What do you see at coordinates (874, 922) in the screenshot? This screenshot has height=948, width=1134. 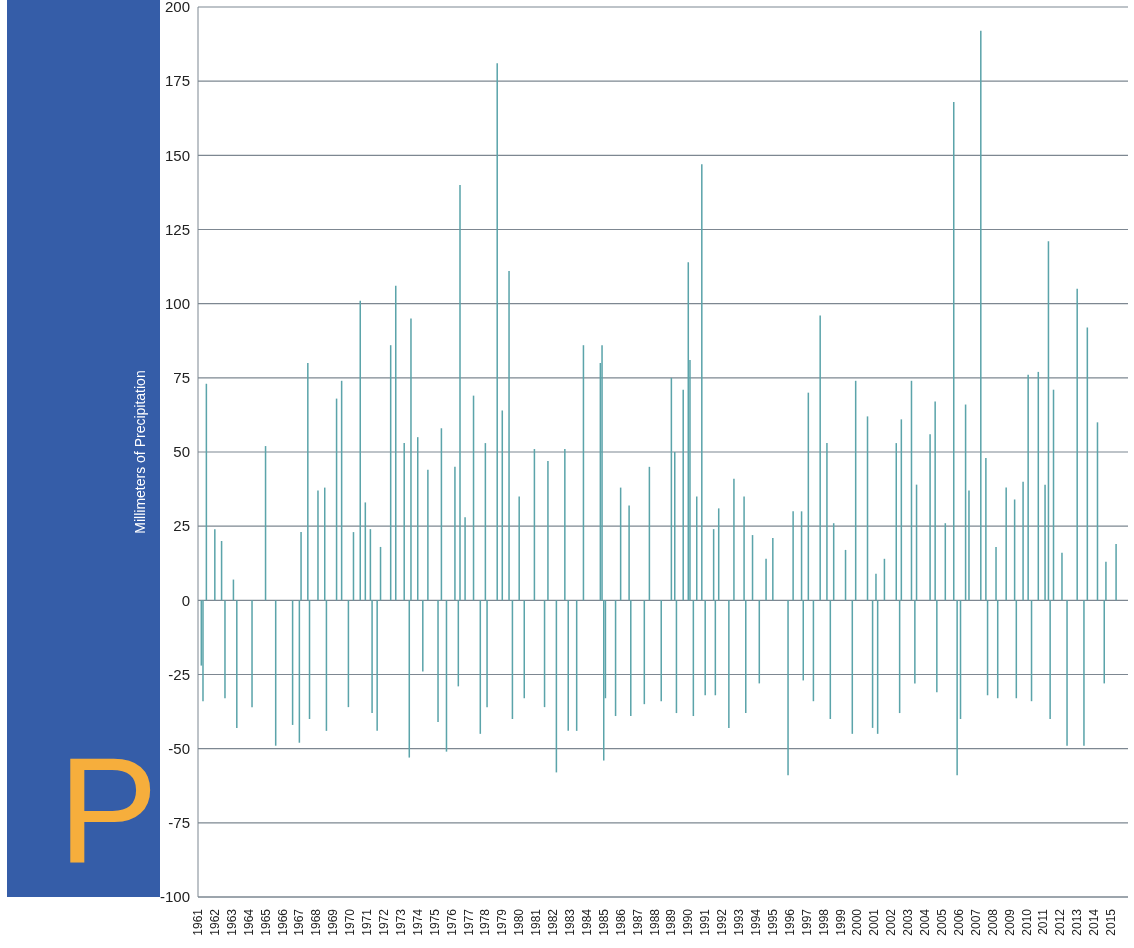 I see `x-tick-label: 2001` at bounding box center [874, 922].